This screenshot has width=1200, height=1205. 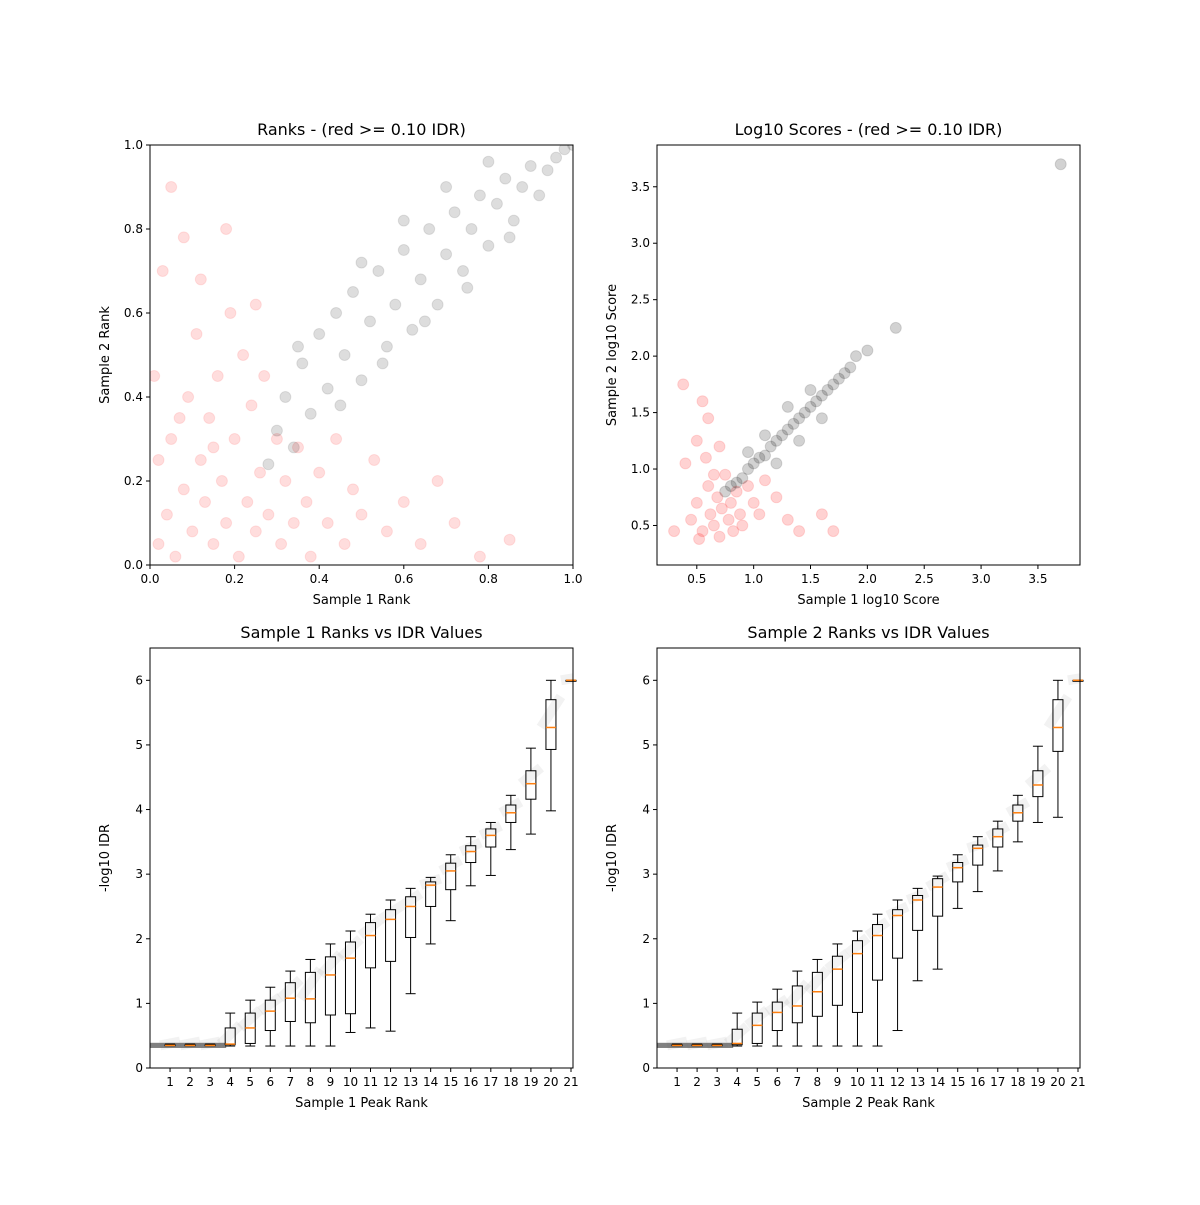 What do you see at coordinates (640, 243) in the screenshot?
I see `y-tick-label: 3.0` at bounding box center [640, 243].